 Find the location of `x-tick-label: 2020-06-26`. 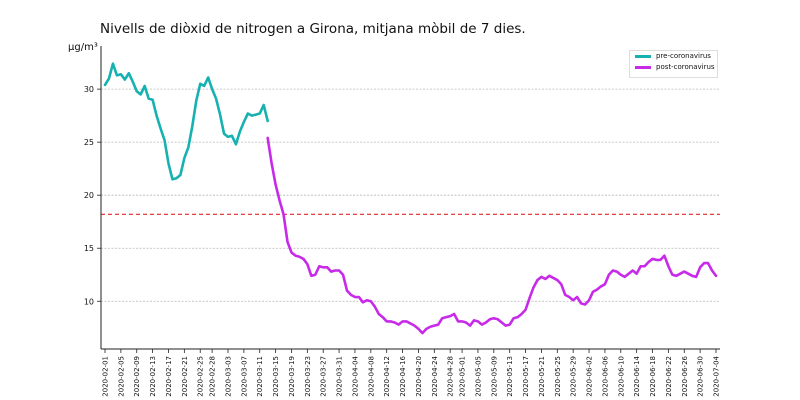

x-tick-label: 2020-06-26 is located at coordinates (685, 375).